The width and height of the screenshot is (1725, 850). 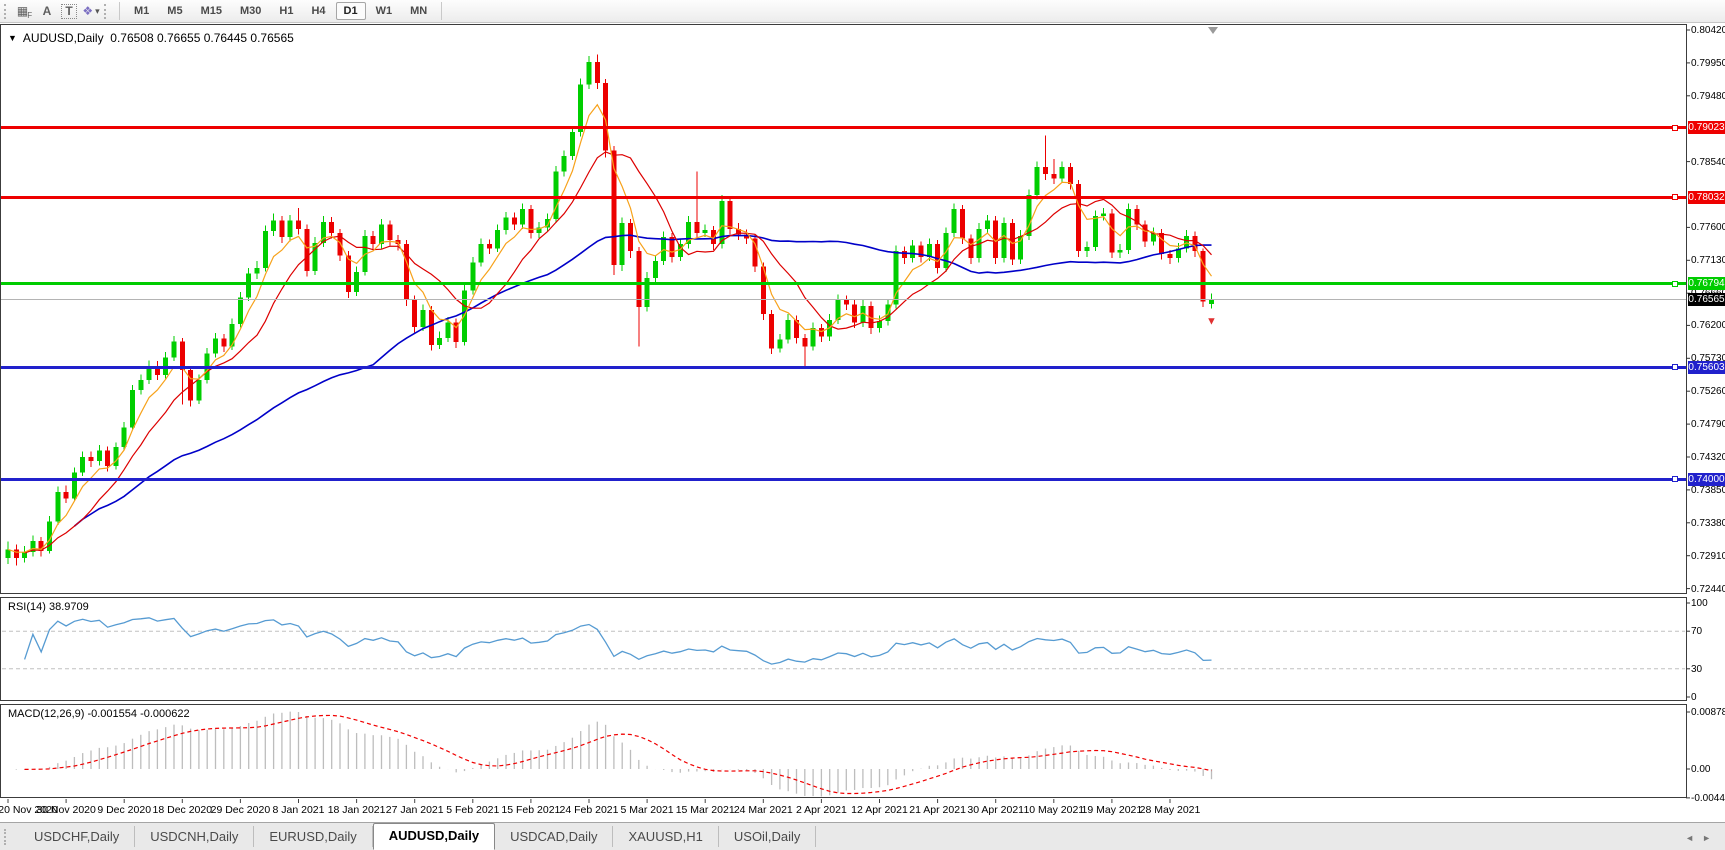 What do you see at coordinates (666, 836) in the screenshot?
I see `tab-xauusd-h1: XAUUSD,H1` at bounding box center [666, 836].